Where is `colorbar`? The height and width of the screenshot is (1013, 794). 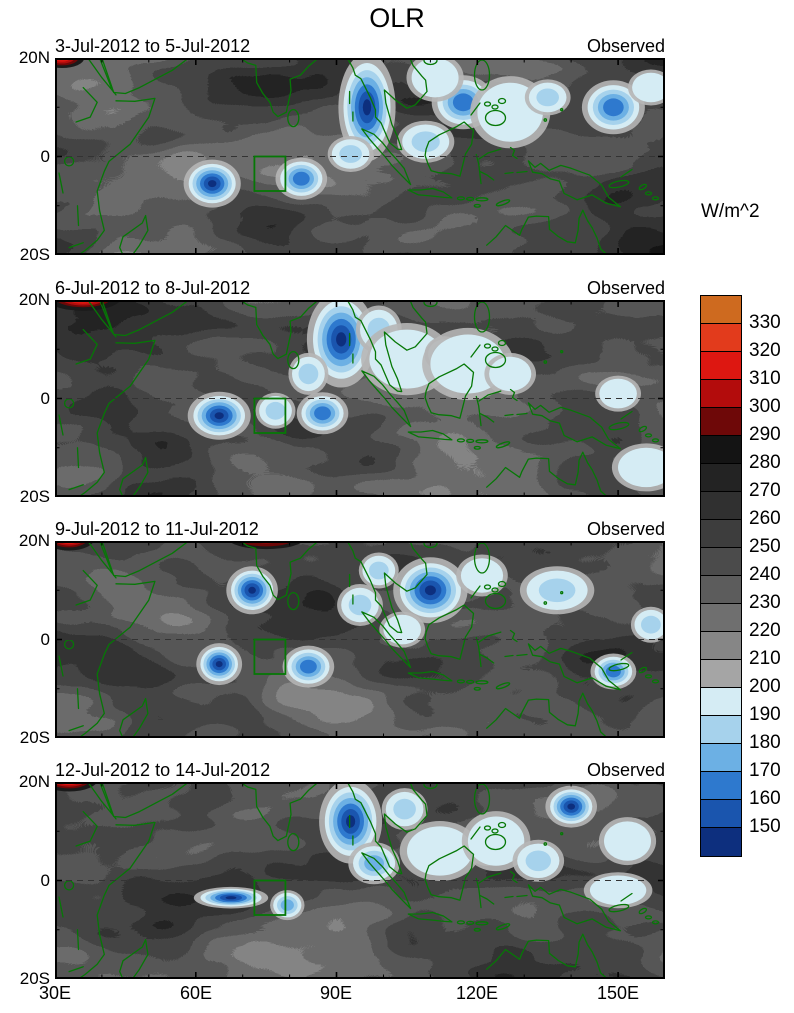
colorbar is located at coordinates (721, 576).